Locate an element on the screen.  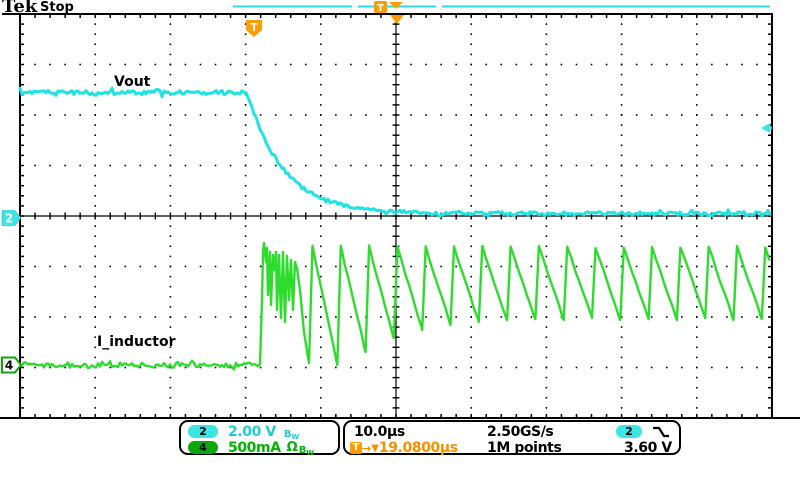
tek-logo: Tek is located at coordinates (20, 8).